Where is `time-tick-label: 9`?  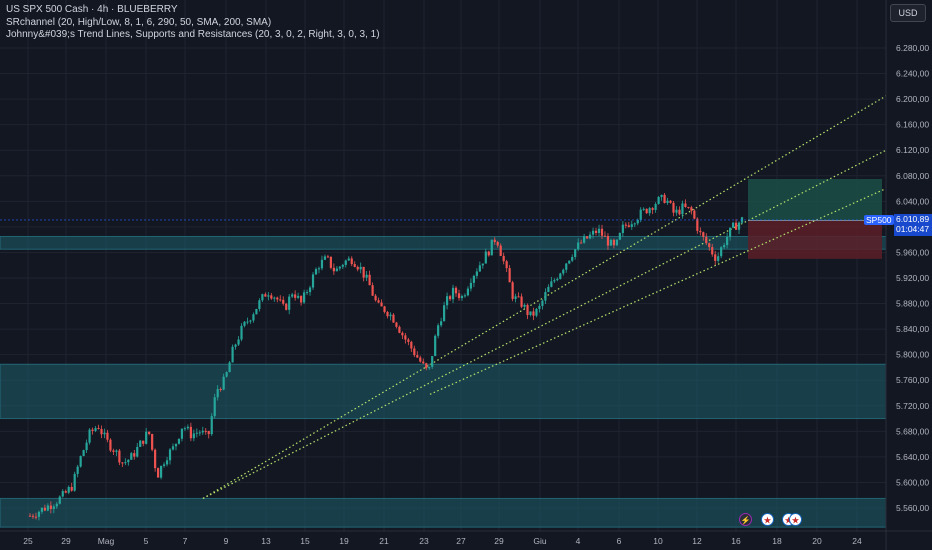 time-tick-label: 9 is located at coordinates (226, 541).